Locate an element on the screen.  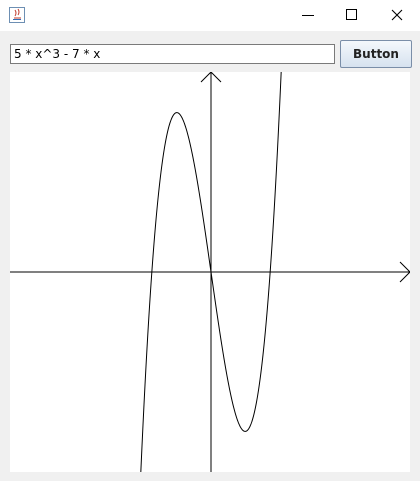
close-button is located at coordinates (397, 15).